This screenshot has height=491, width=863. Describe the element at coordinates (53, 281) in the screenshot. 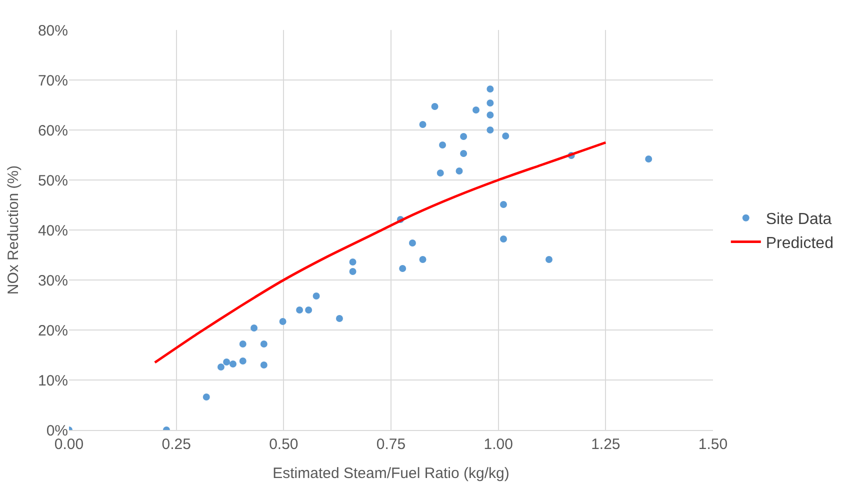

I see `y-tick-label: 30%` at that location.